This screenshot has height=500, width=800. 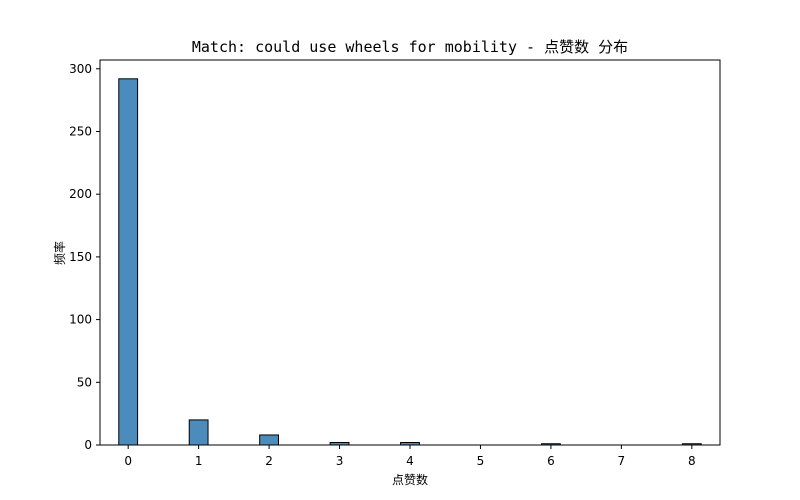 I want to click on y-tick-label-100: 100, so click(x=80, y=320).